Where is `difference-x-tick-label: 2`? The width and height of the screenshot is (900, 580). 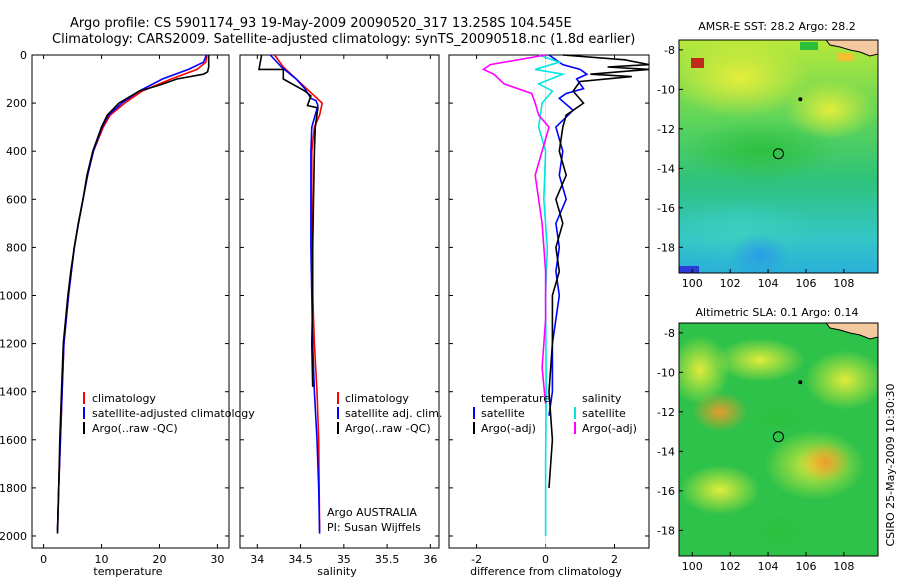
difference-x-tick-label: 2 is located at coordinates (614, 559).